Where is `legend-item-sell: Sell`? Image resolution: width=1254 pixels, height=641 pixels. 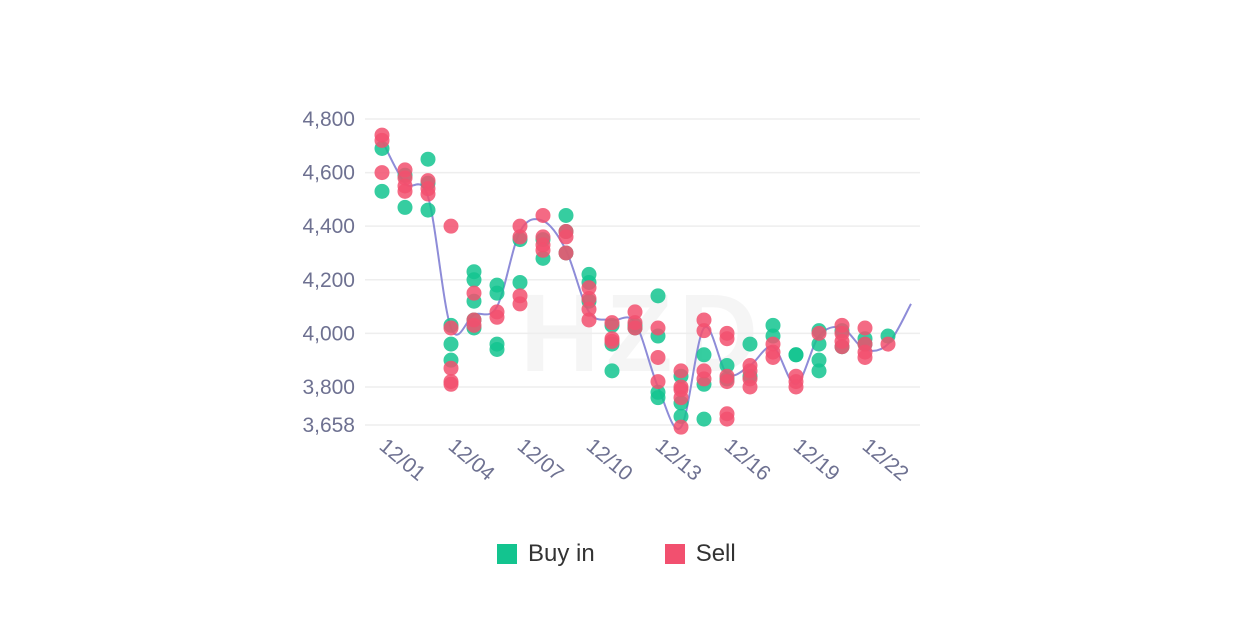
legend-item-sell: Sell is located at coordinates (700, 554).